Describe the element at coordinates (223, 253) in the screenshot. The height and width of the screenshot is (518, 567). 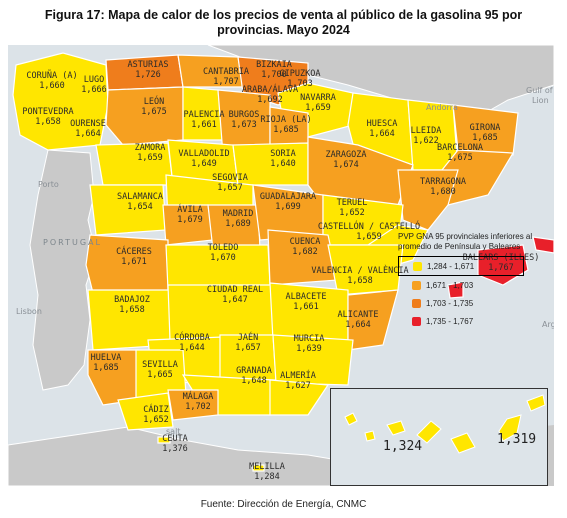
I see `province-label: TOLEDO 1,670` at that location.